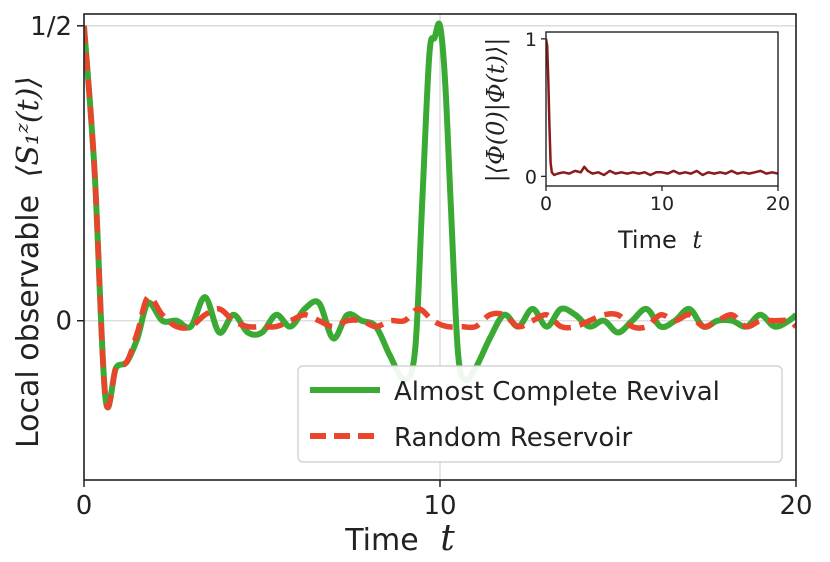  Describe the element at coordinates (84, 506) in the screenshot. I see `x-tick-label: 0` at that location.